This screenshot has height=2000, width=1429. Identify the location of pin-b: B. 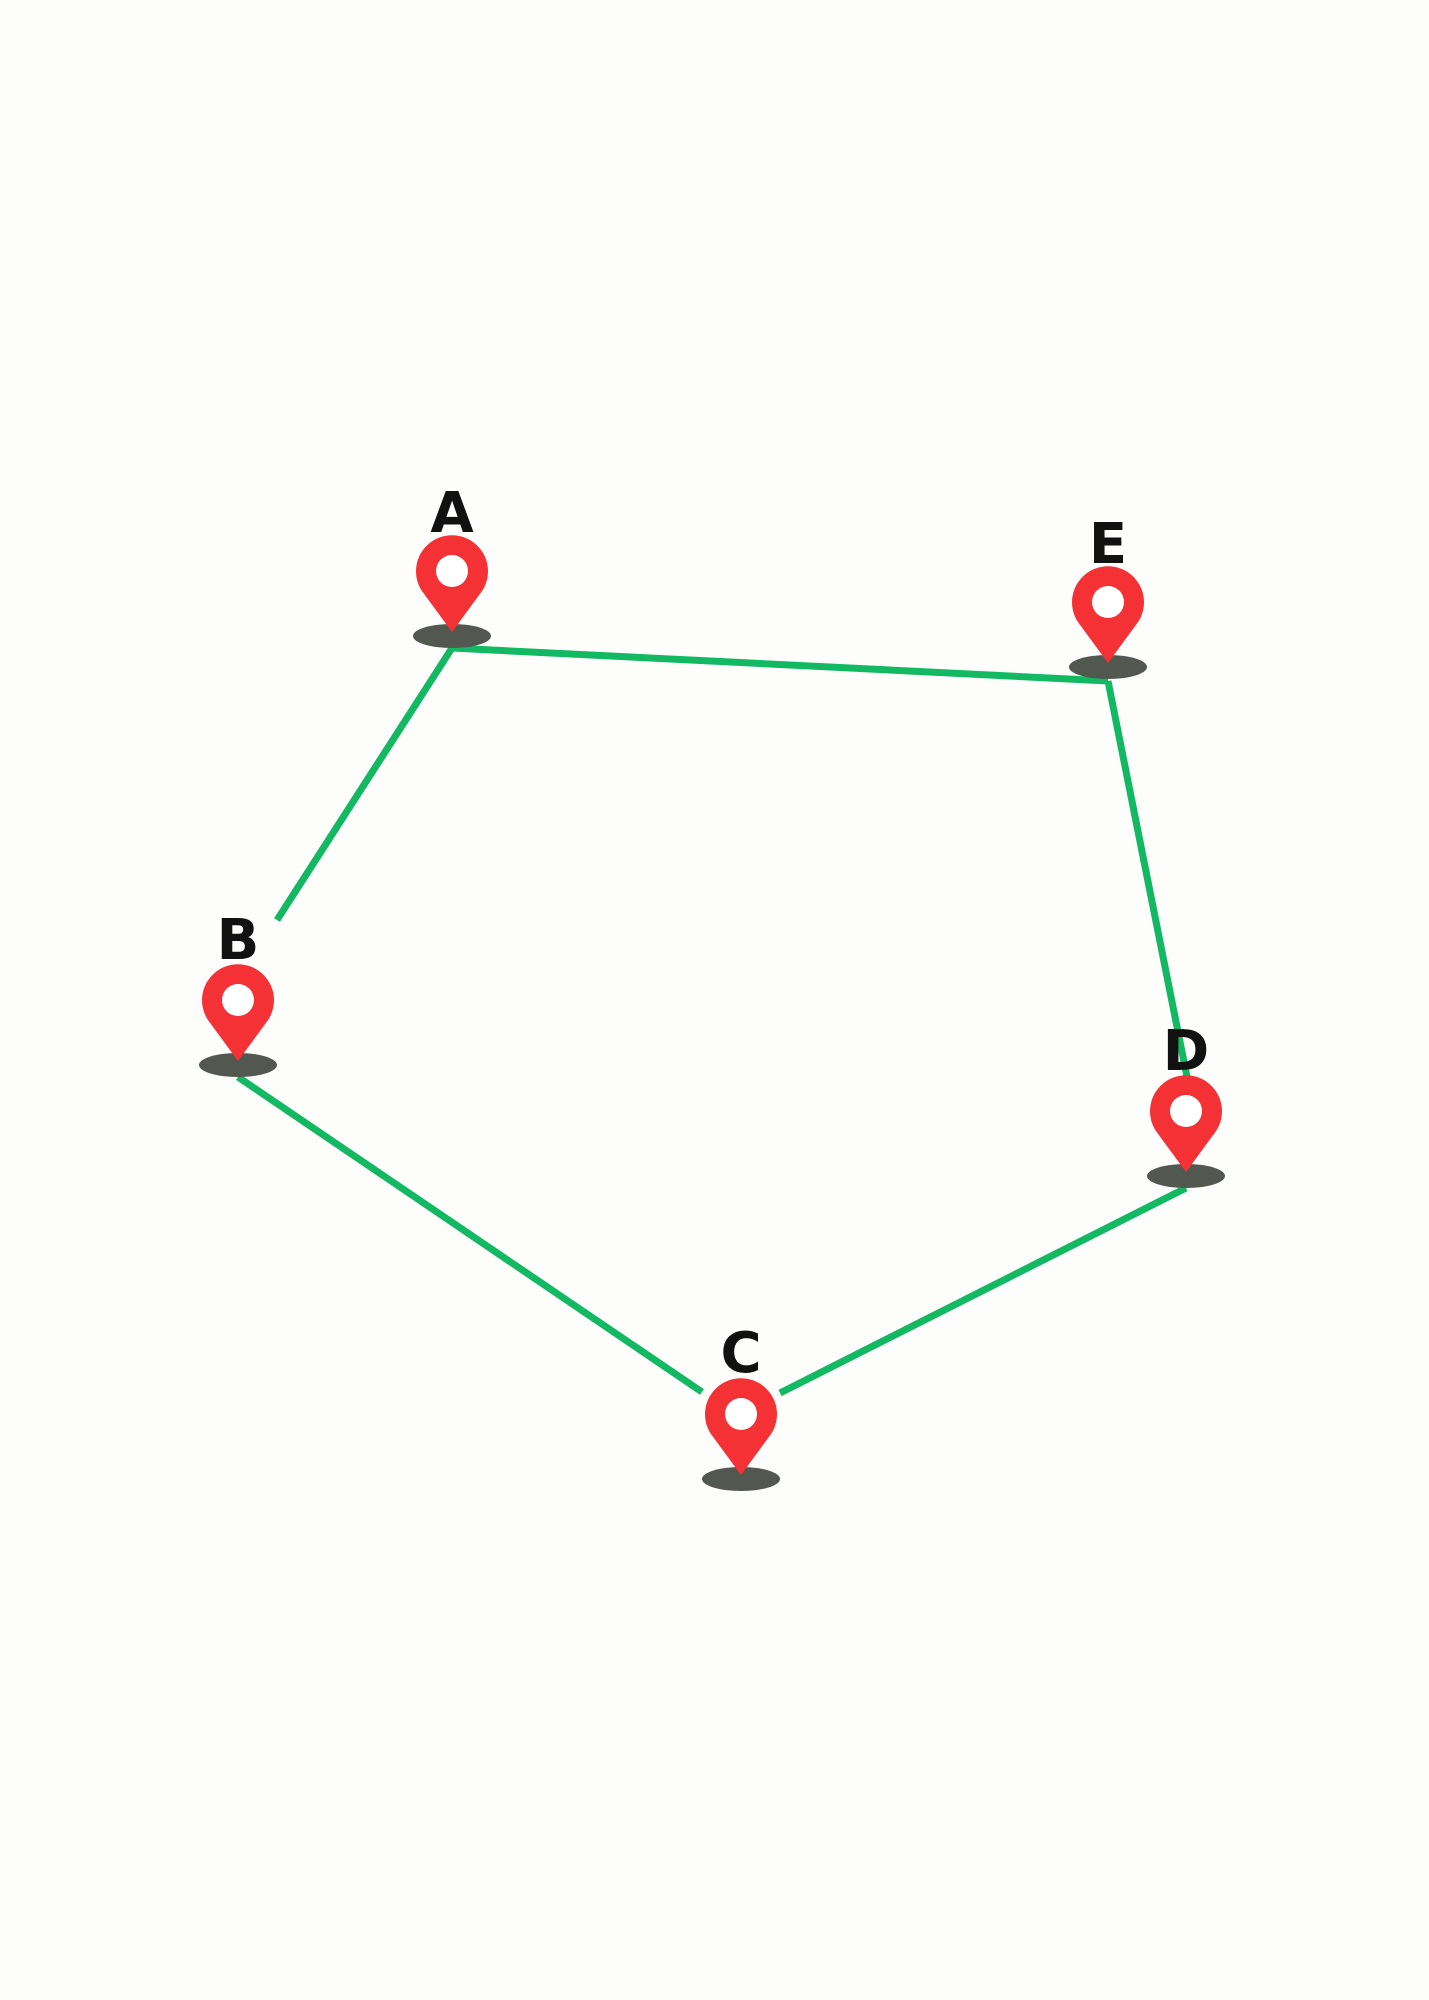
(238, 992).